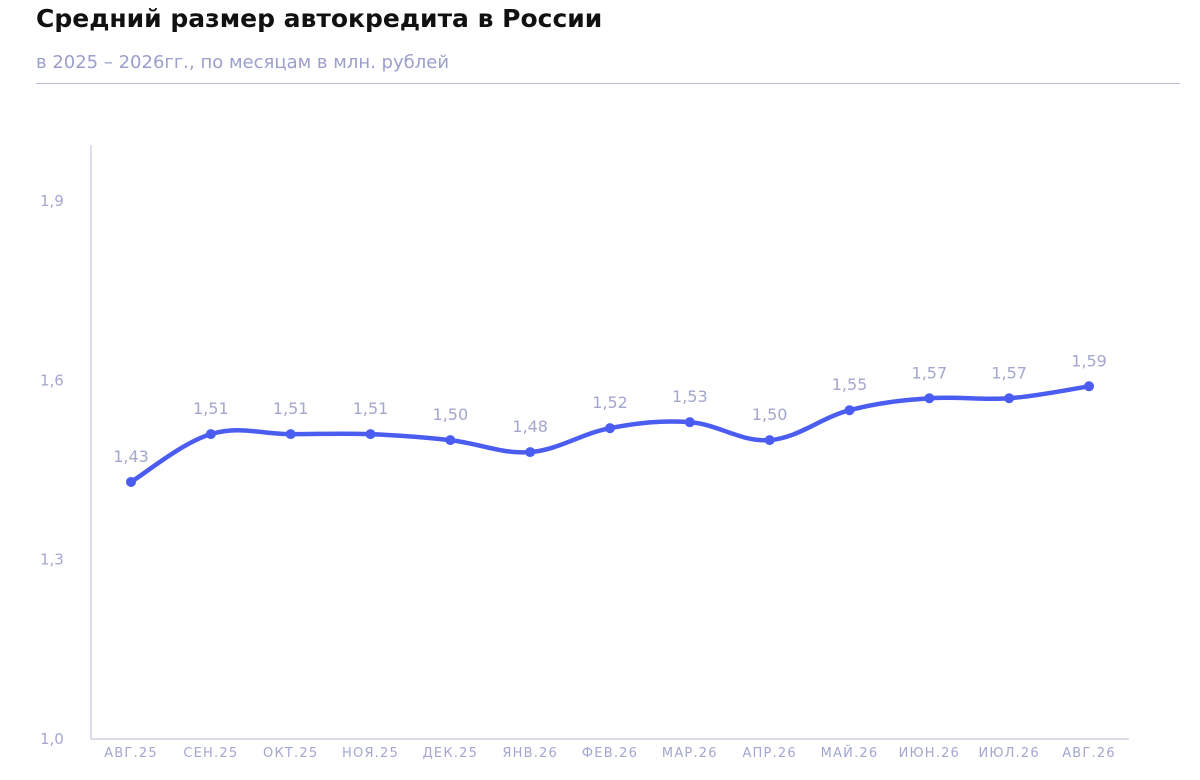  What do you see at coordinates (52, 560) in the screenshot?
I see `y-tick-label: 1,3` at bounding box center [52, 560].